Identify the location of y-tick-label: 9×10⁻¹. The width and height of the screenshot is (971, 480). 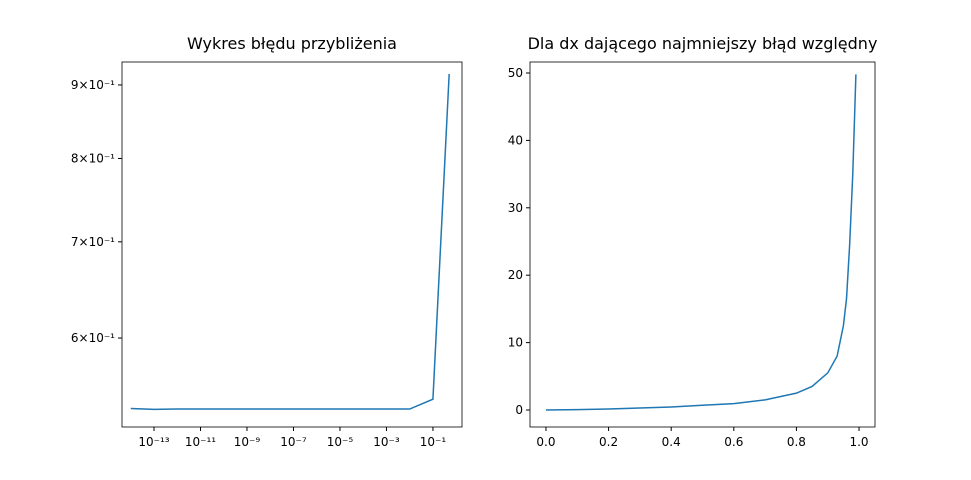
(93, 85).